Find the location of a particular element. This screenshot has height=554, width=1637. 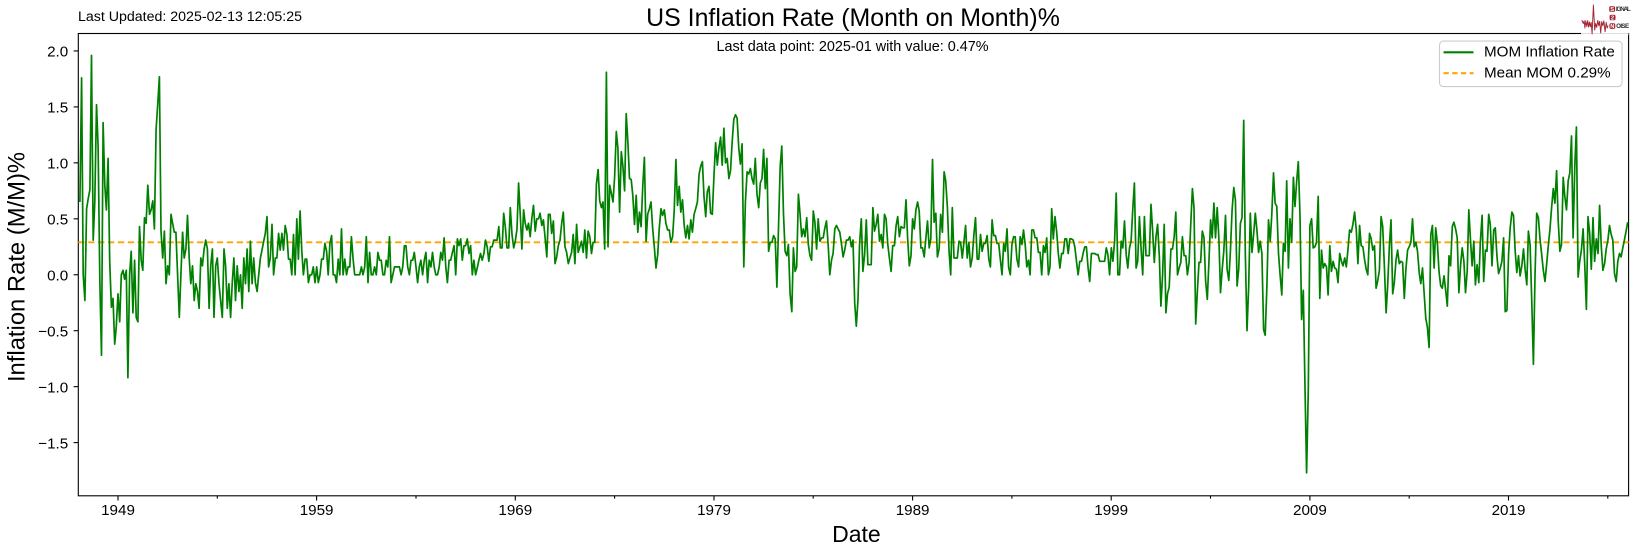

svg-text: OISE is located at coordinates (1622, 26).